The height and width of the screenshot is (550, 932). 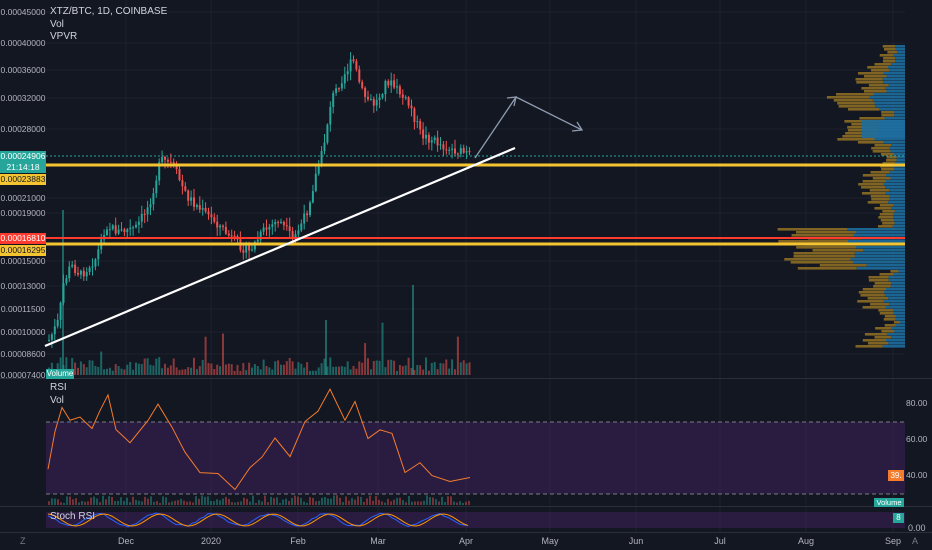 I want to click on auto-scale-button: A, so click(x=915, y=541).